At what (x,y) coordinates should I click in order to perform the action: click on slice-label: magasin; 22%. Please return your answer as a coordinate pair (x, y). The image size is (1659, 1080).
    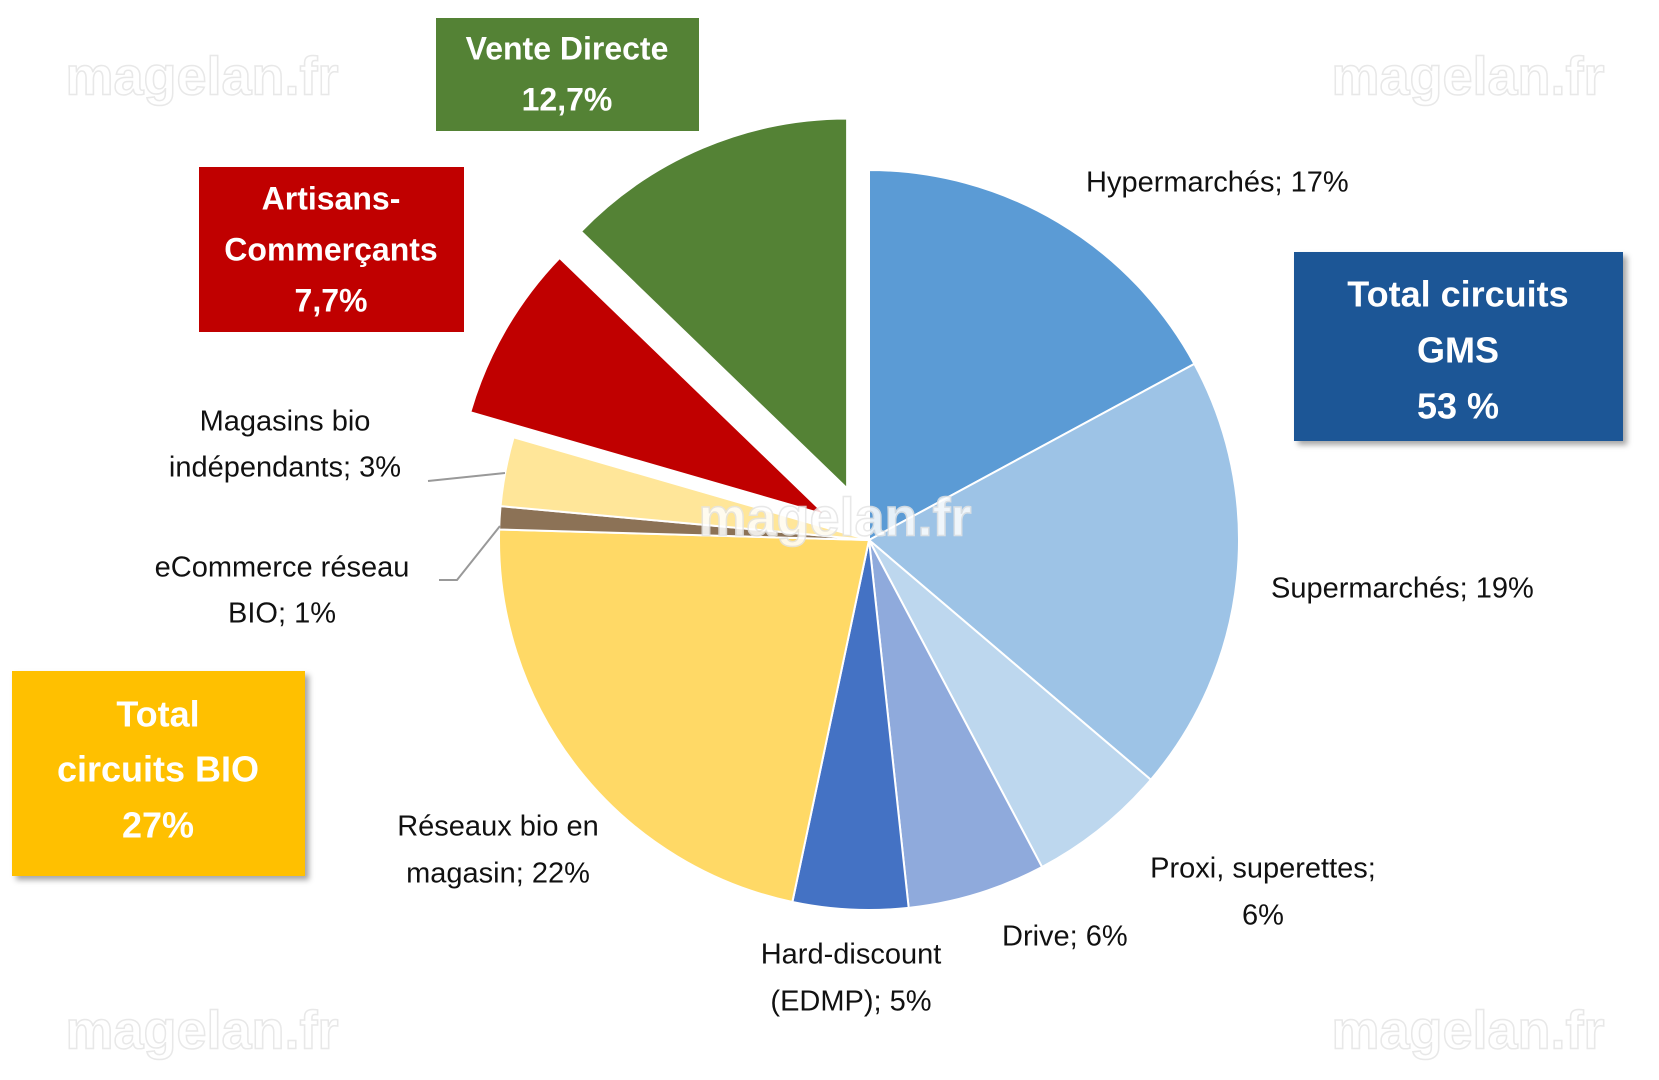
    Looking at the image, I should click on (498, 874).